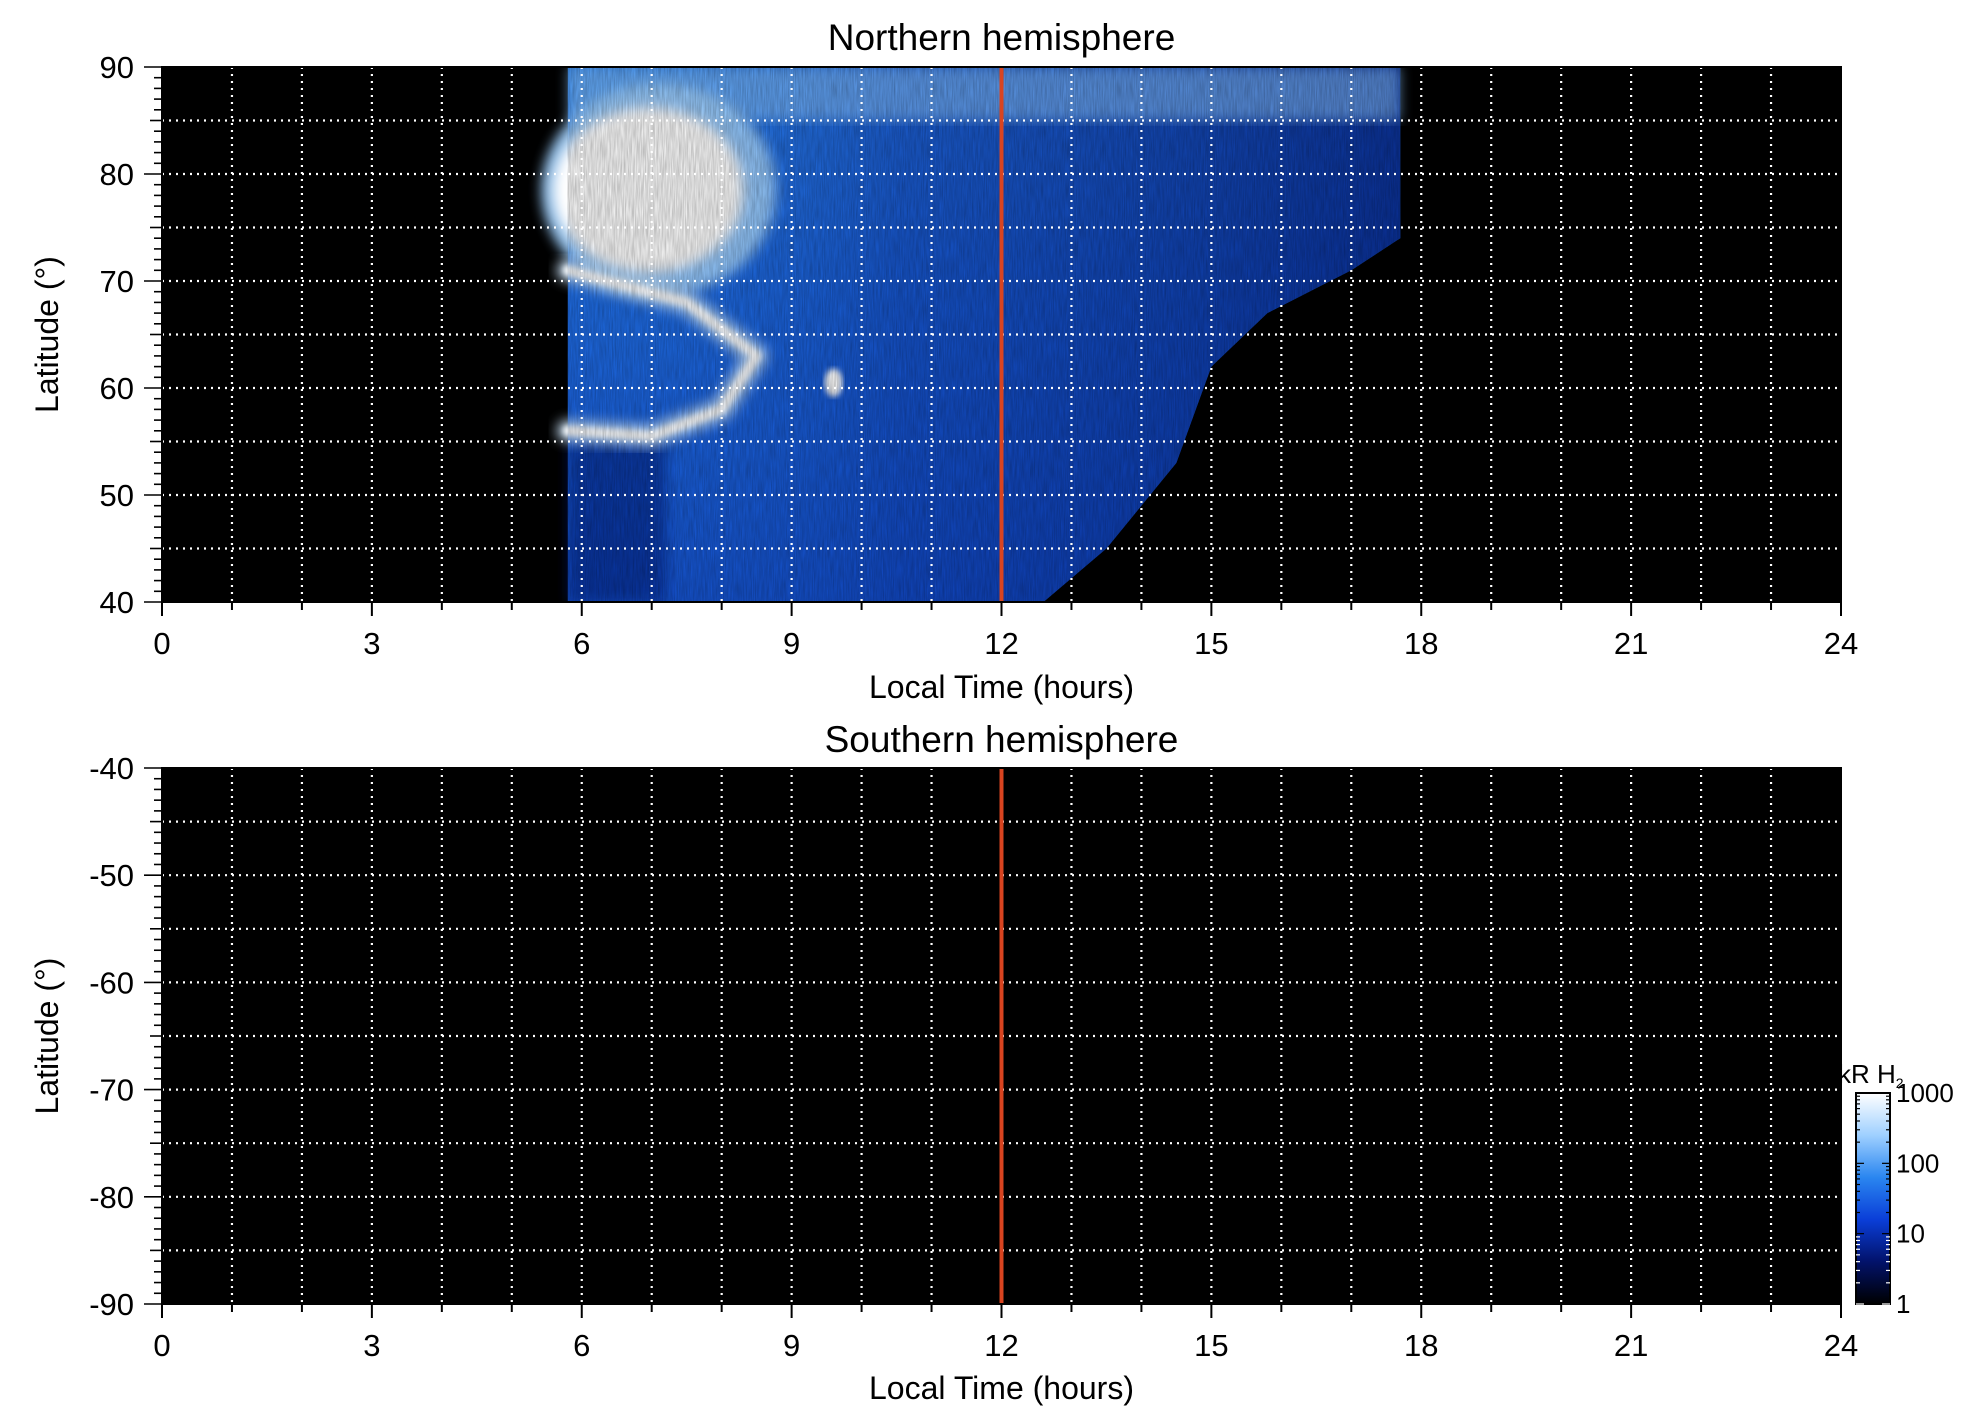 This screenshot has height=1423, width=1983. I want to click on colorbar-label-main: kR H, so click(1867, 1074).